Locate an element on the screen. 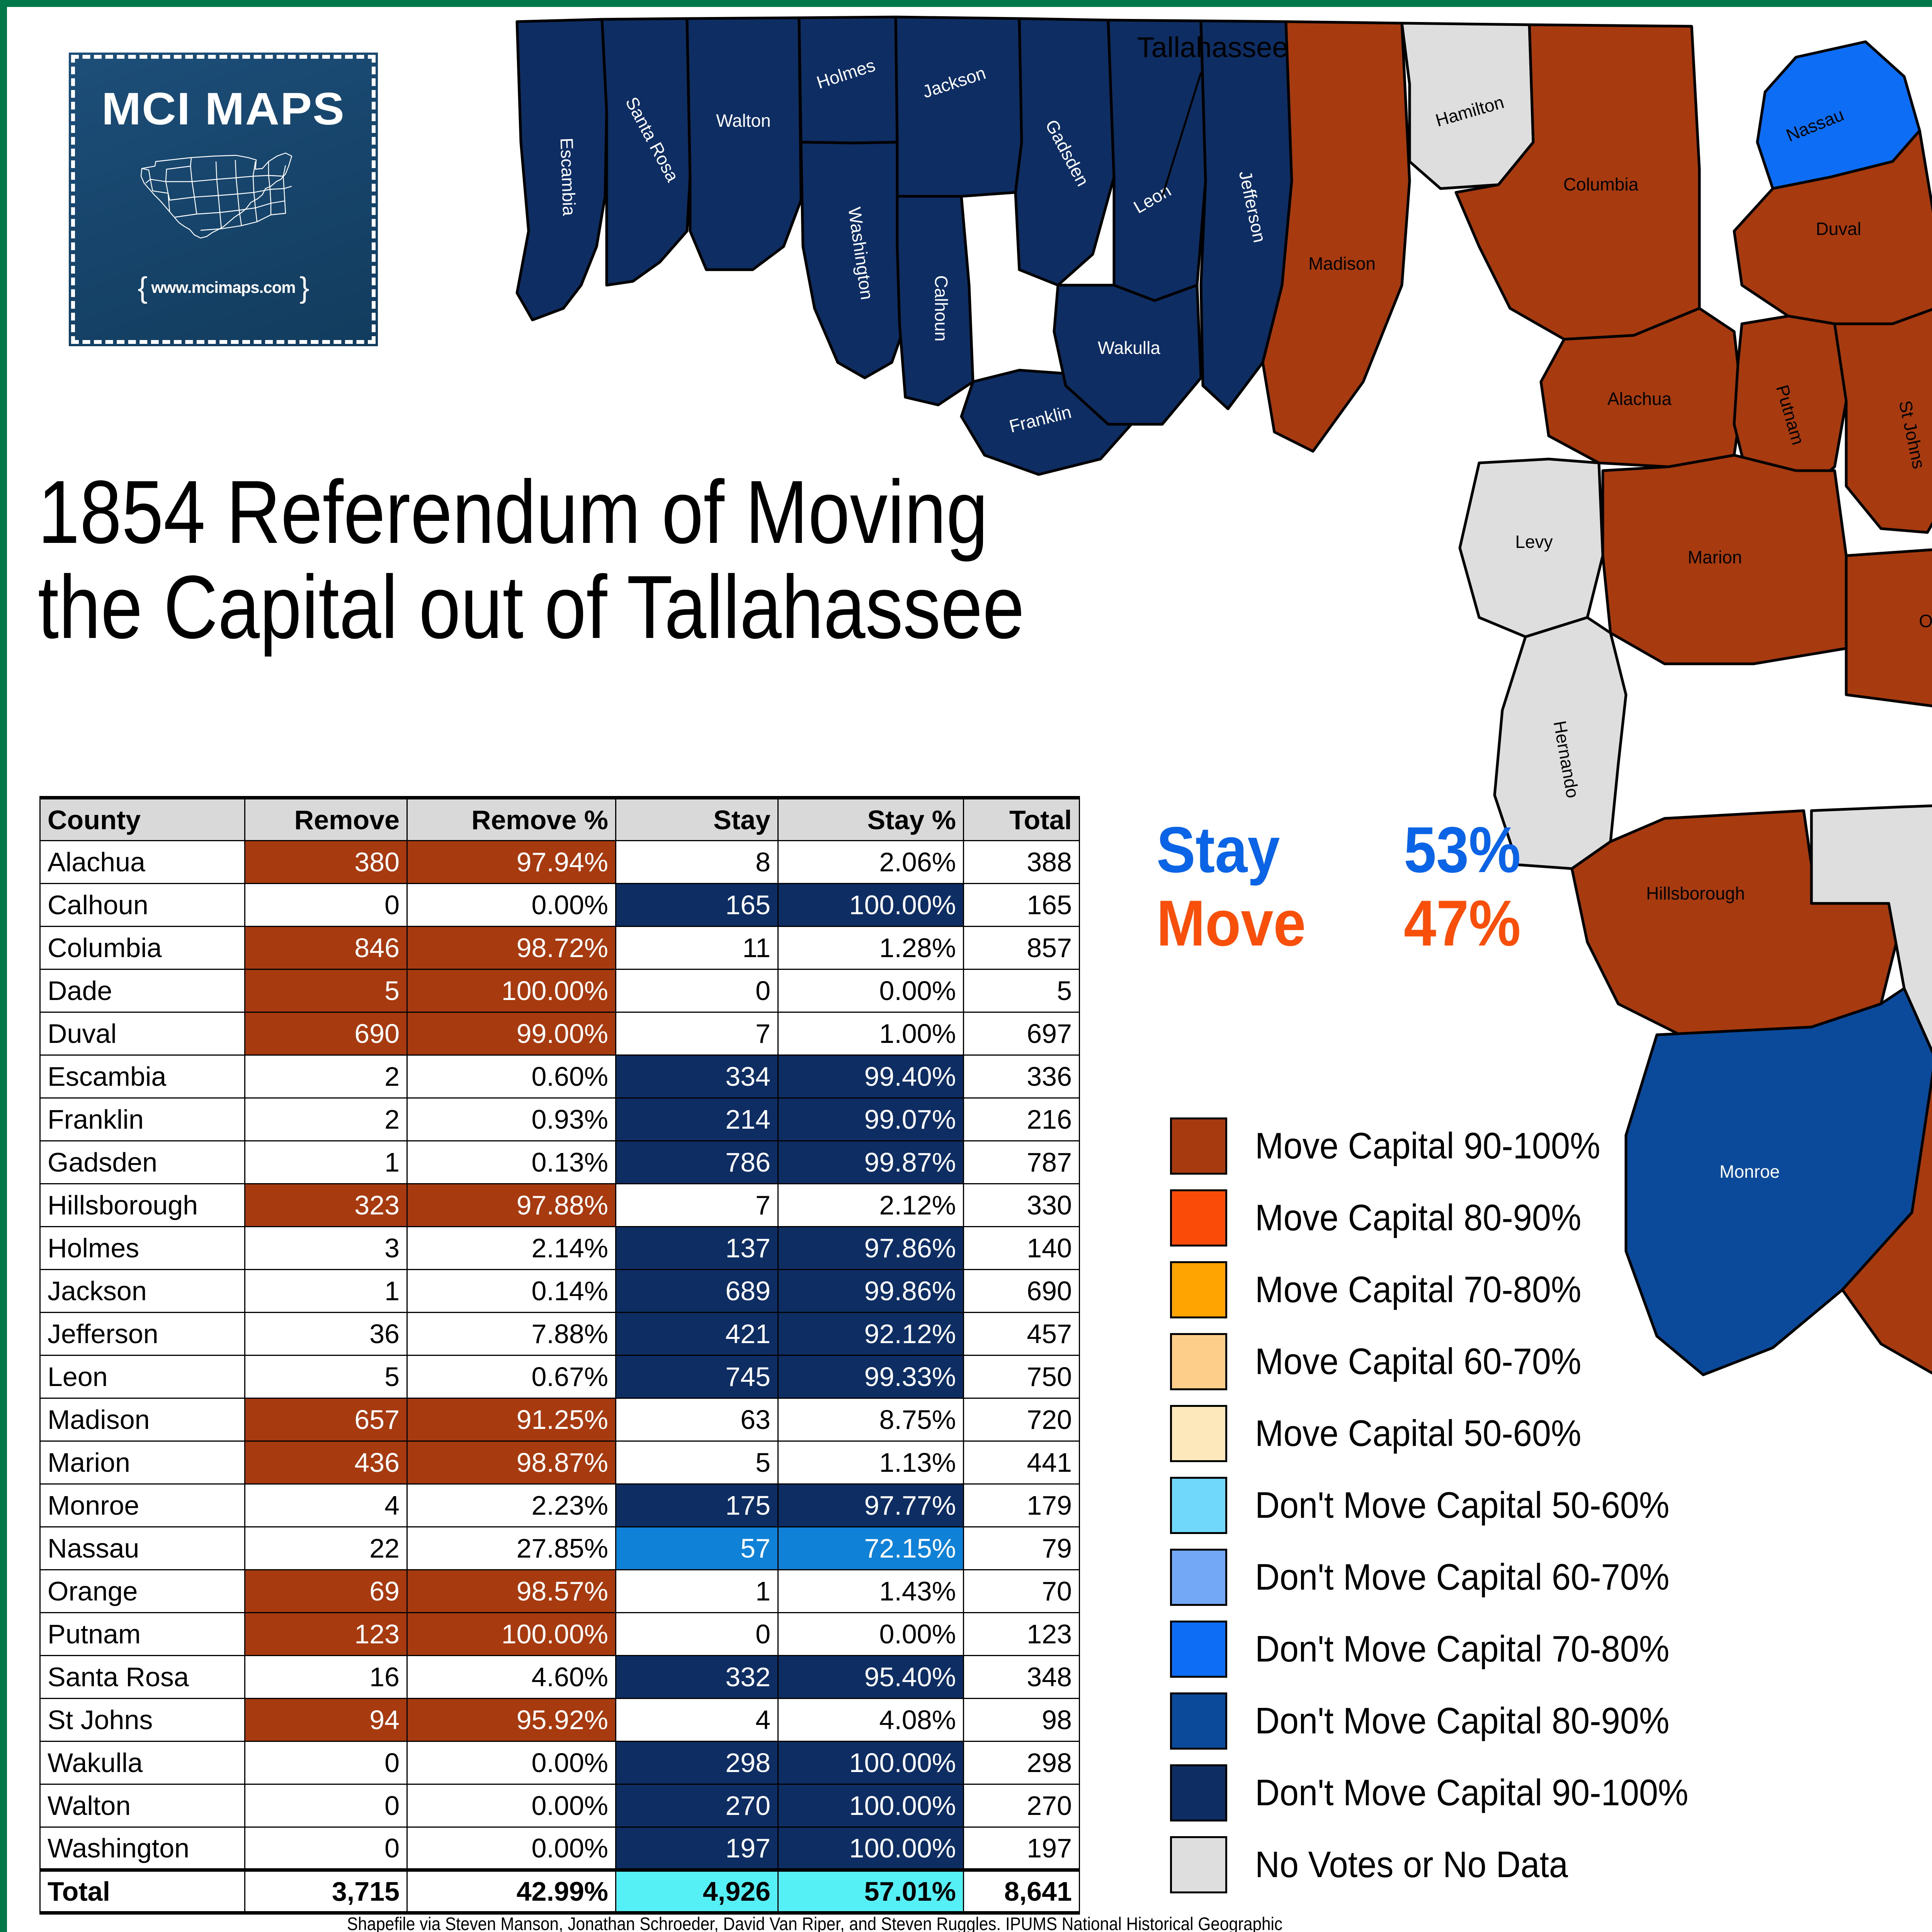 This screenshot has height=1932, width=1932. cell-county: Madison is located at coordinates (142, 1420).